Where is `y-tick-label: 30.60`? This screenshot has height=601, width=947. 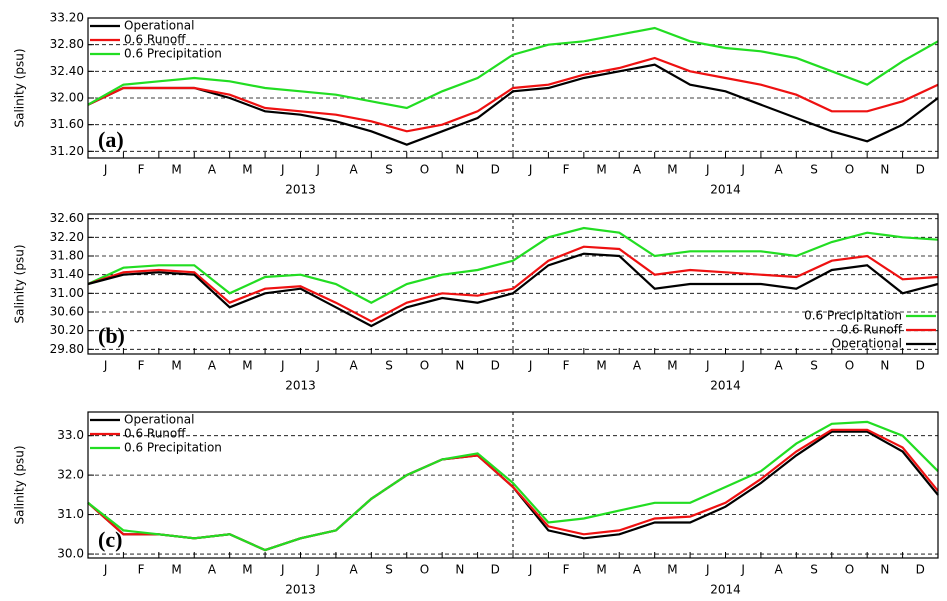
y-tick-label: 30.60 is located at coordinates (67, 312).